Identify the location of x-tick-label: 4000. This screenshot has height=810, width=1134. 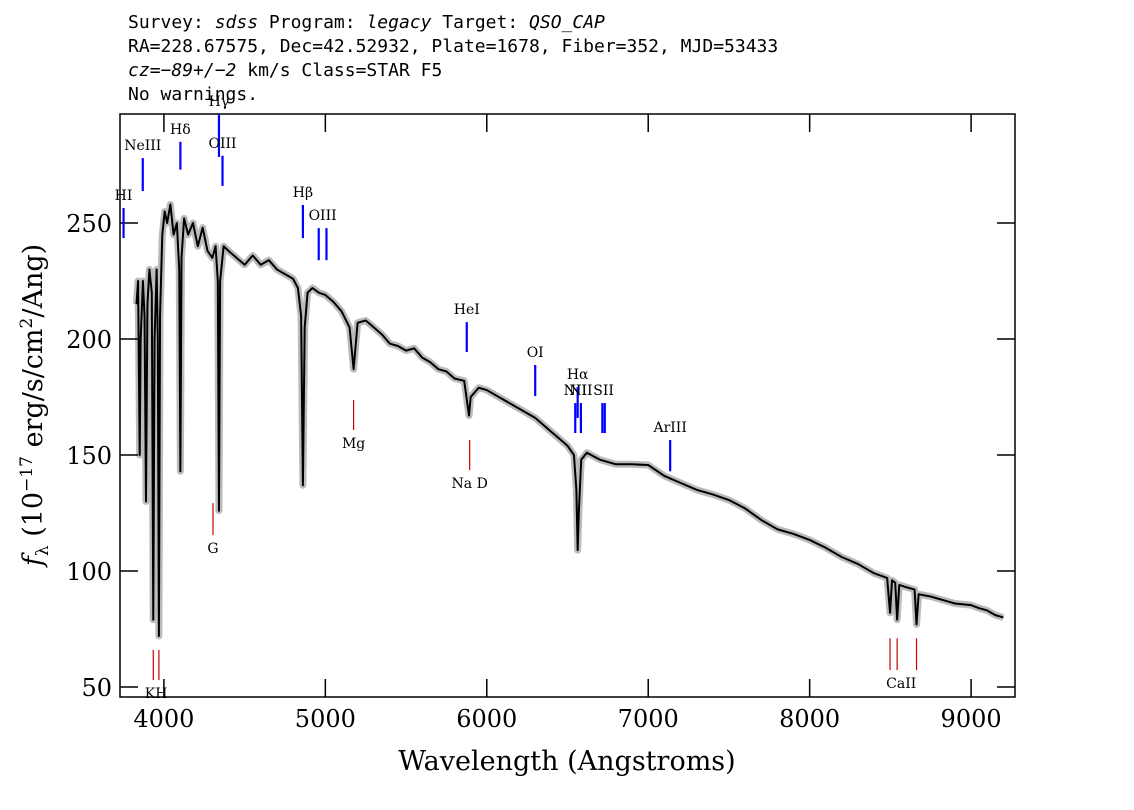
(163, 719).